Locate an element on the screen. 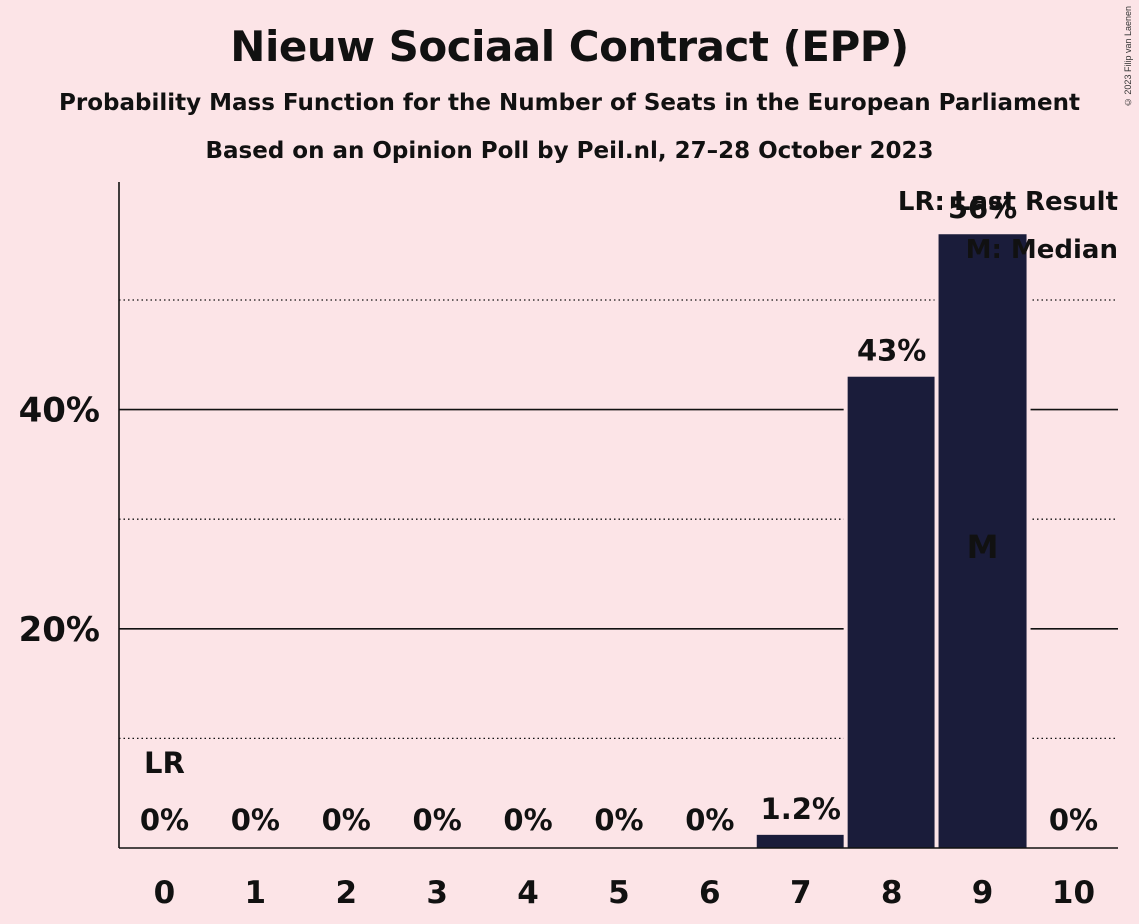 This screenshot has height=924, width=1139. x-tick-label: 6 is located at coordinates (710, 893).